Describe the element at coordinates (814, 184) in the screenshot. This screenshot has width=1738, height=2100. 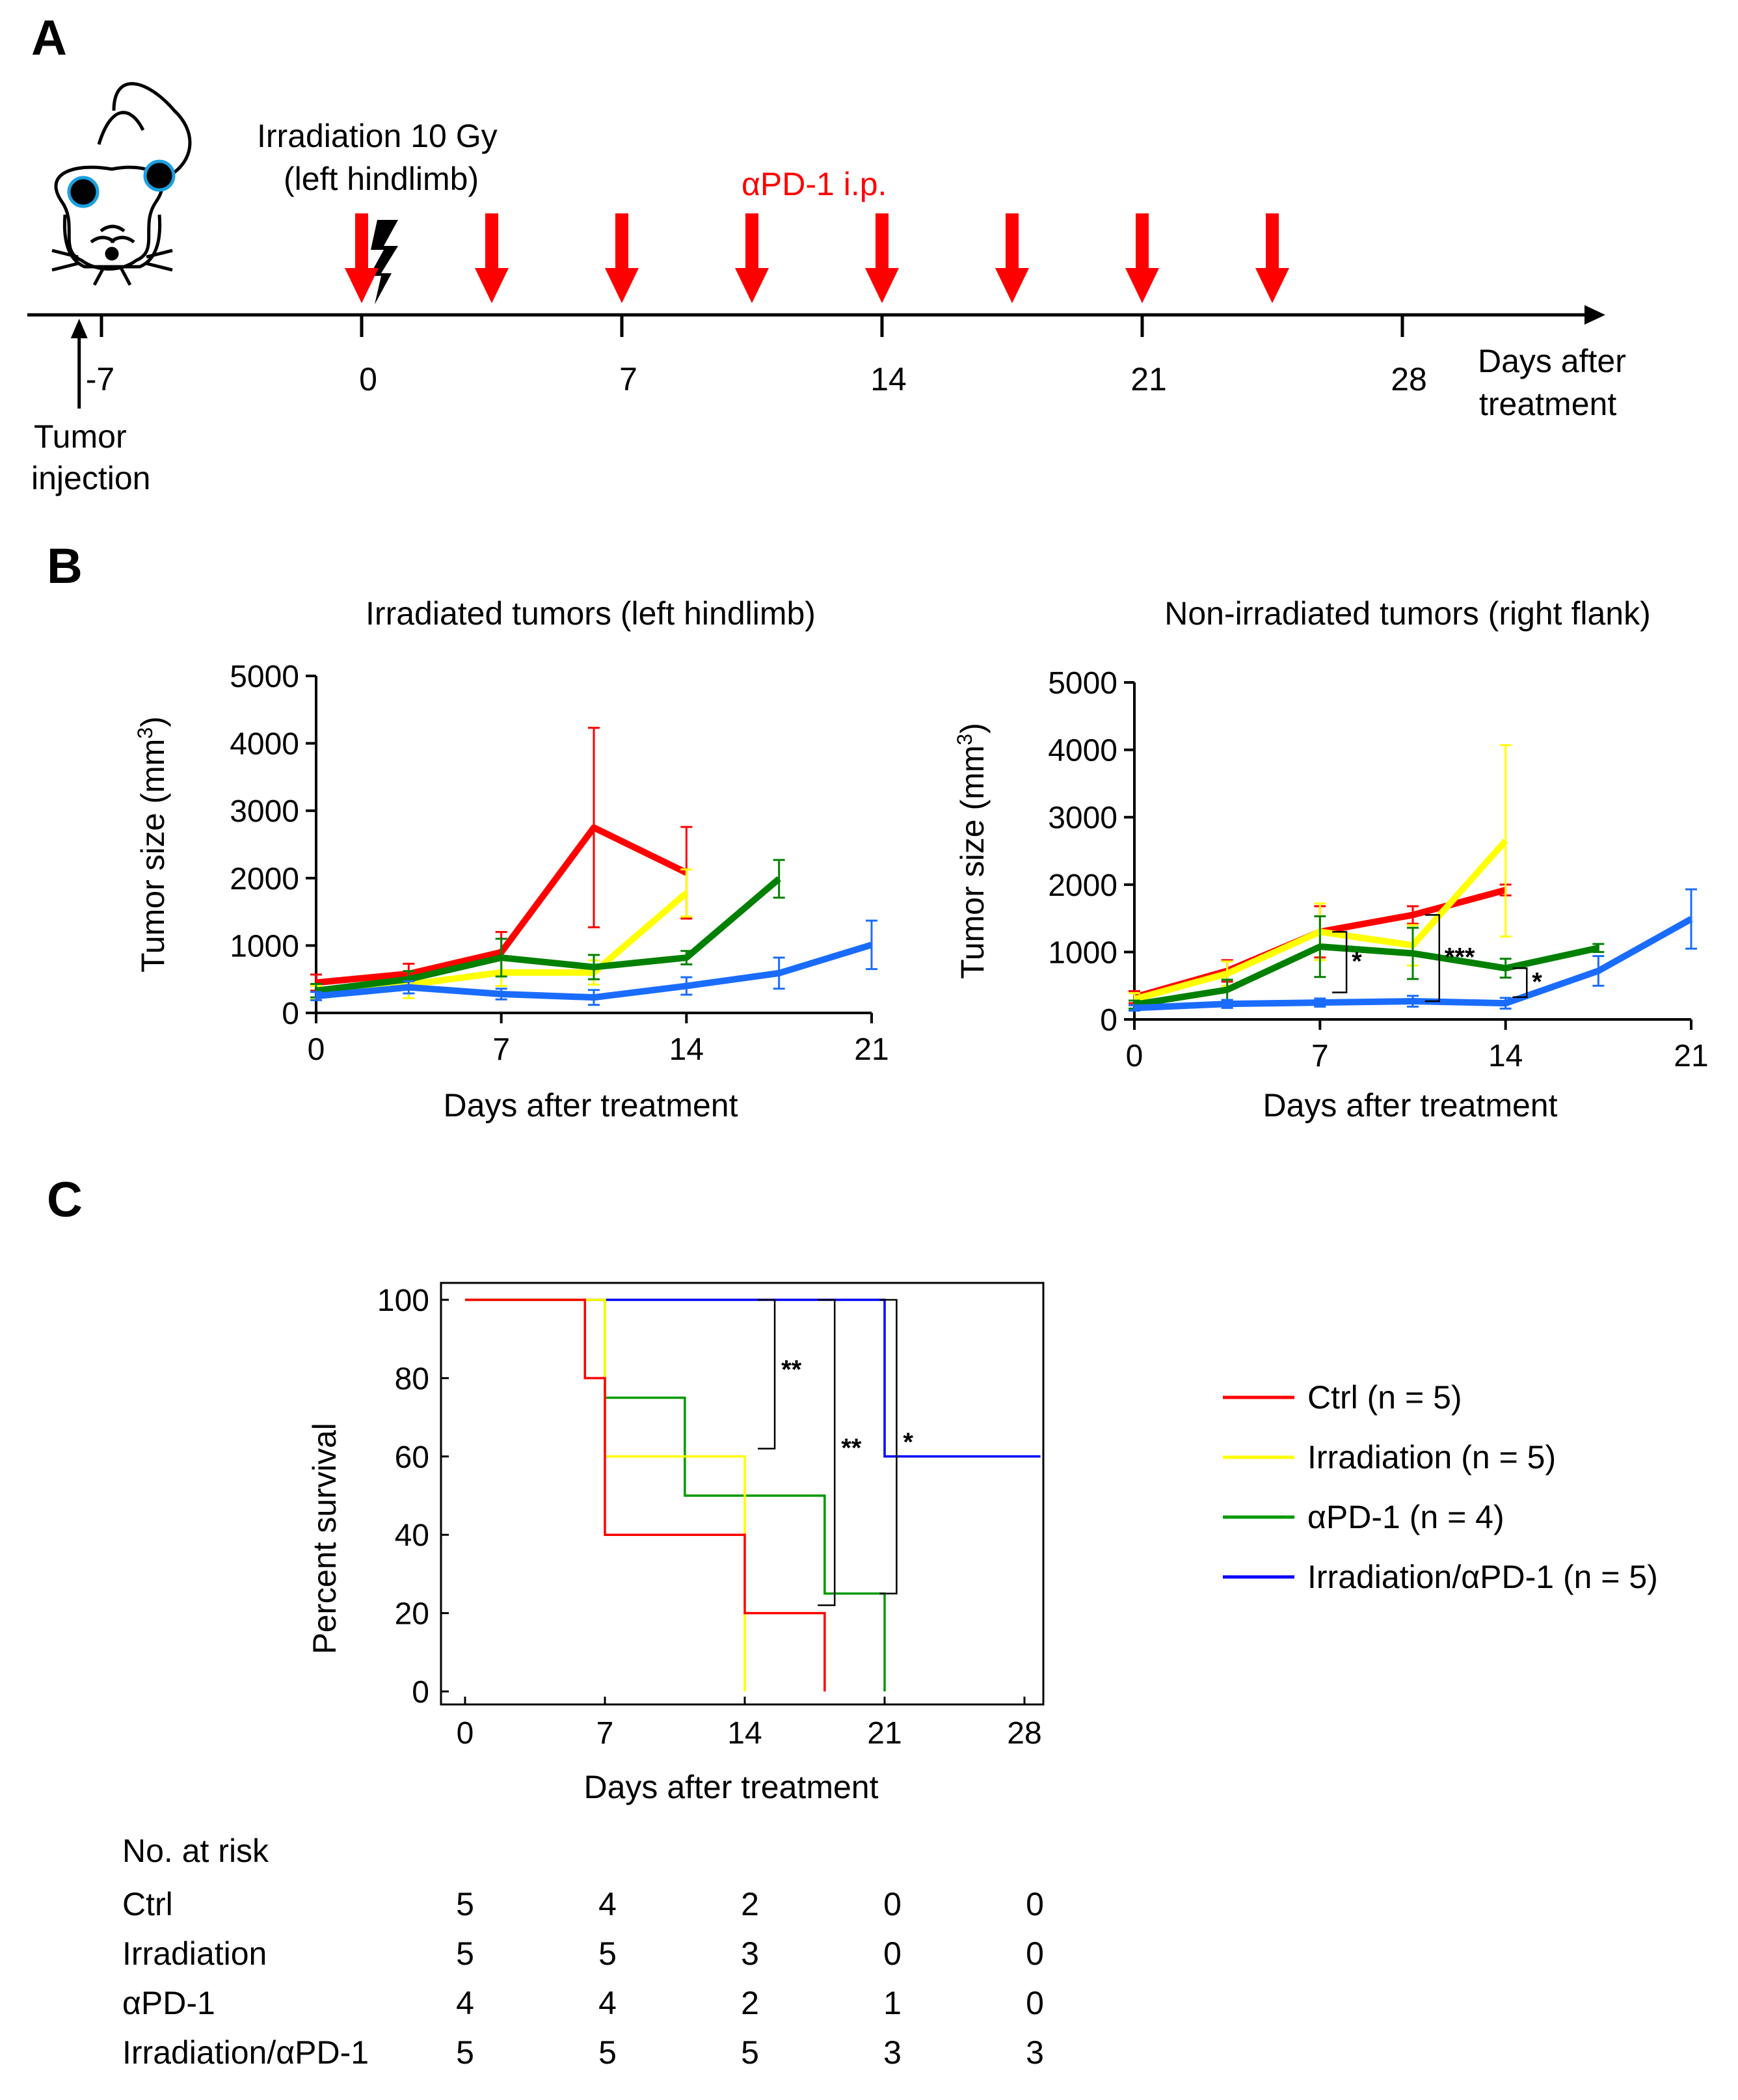
I see `antibody-label: αPD-1 i.p.` at that location.